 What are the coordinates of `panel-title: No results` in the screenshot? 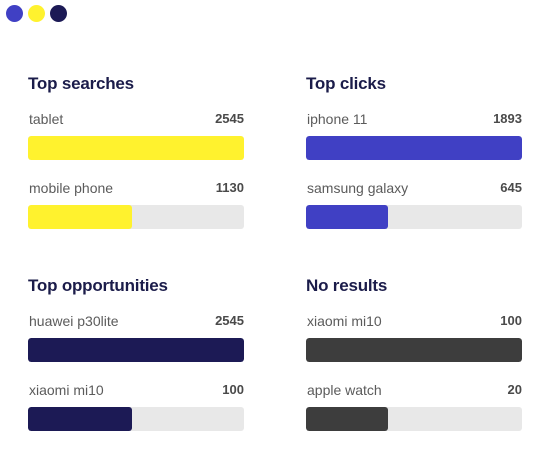 It's located at (347, 285).